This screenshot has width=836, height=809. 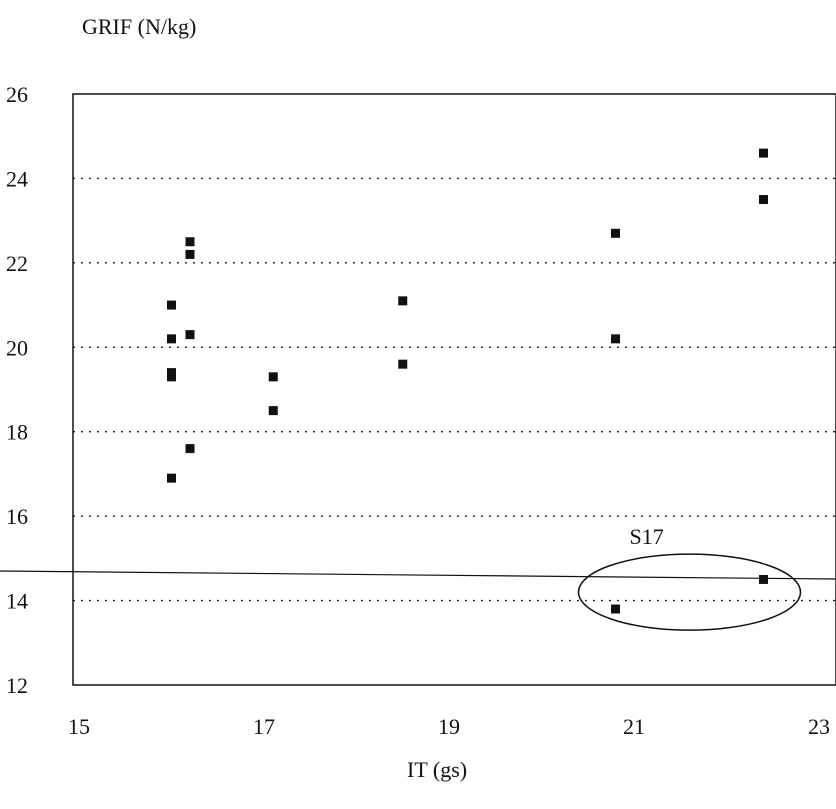 What do you see at coordinates (17, 347) in the screenshot?
I see `y-tick-label: 20` at bounding box center [17, 347].